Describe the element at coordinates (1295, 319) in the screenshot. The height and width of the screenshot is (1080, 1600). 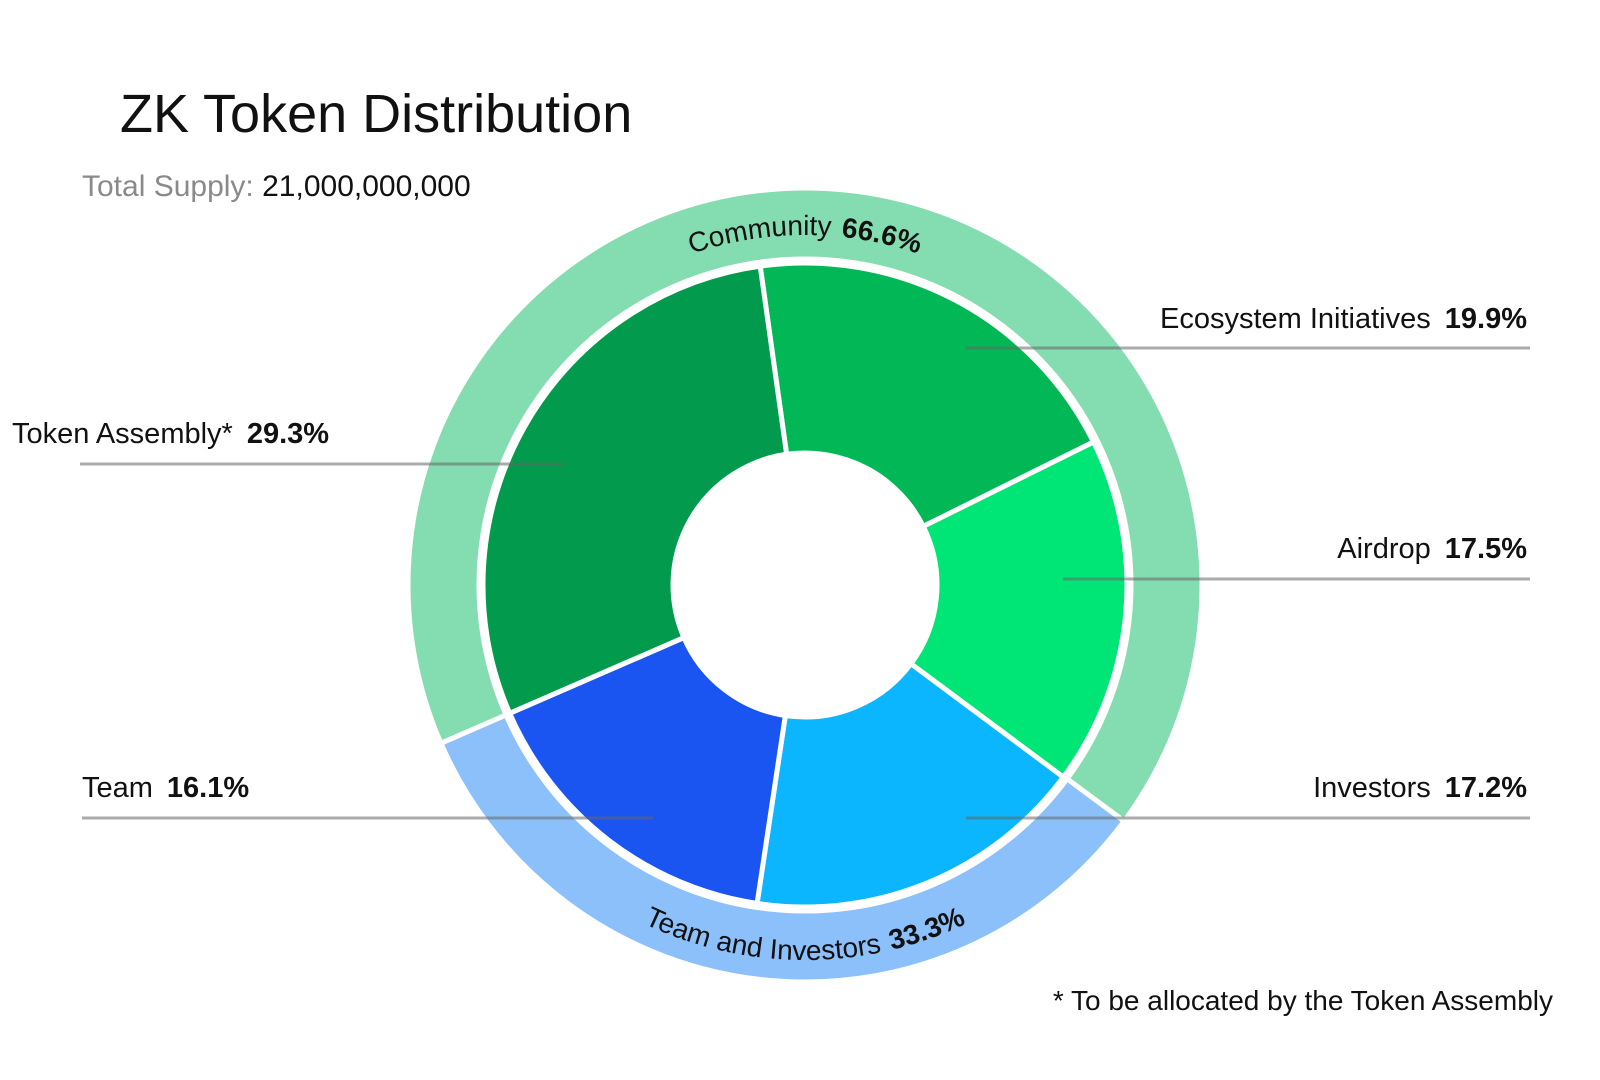
I see `category-label: Ecosystem Initiatives` at that location.